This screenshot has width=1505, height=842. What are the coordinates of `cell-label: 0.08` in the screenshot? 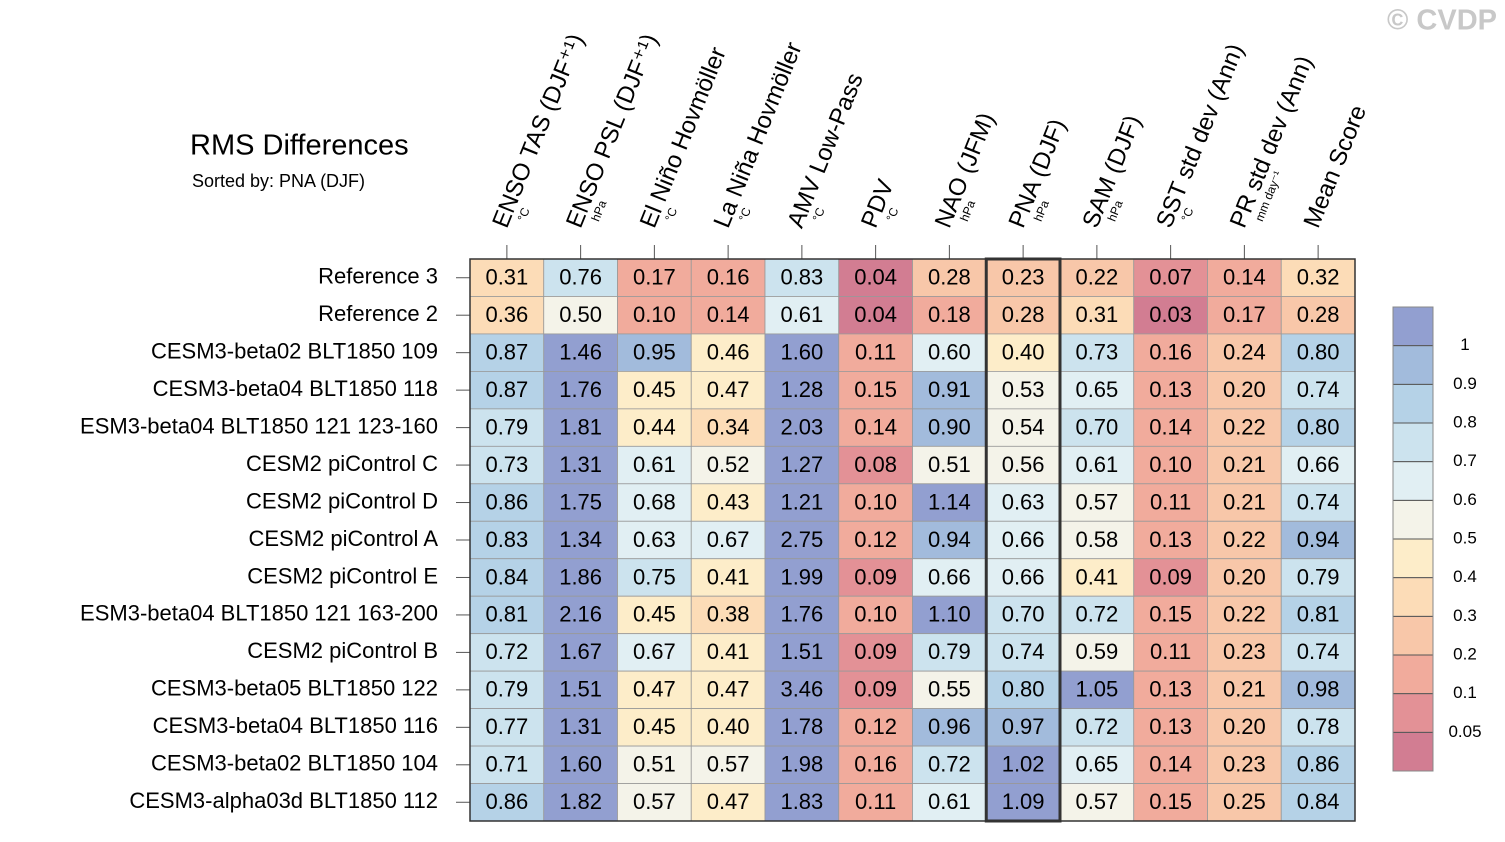 It's located at (875, 464).